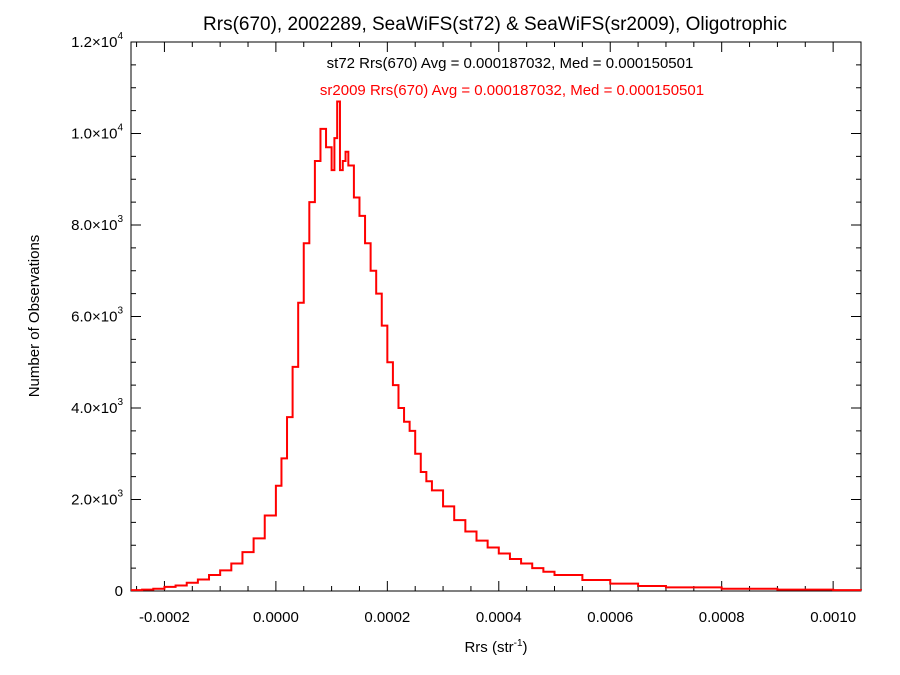 This screenshot has height=675, width=900. Describe the element at coordinates (722, 617) in the screenshot. I see `x-tick-label: 0.0008` at that location.